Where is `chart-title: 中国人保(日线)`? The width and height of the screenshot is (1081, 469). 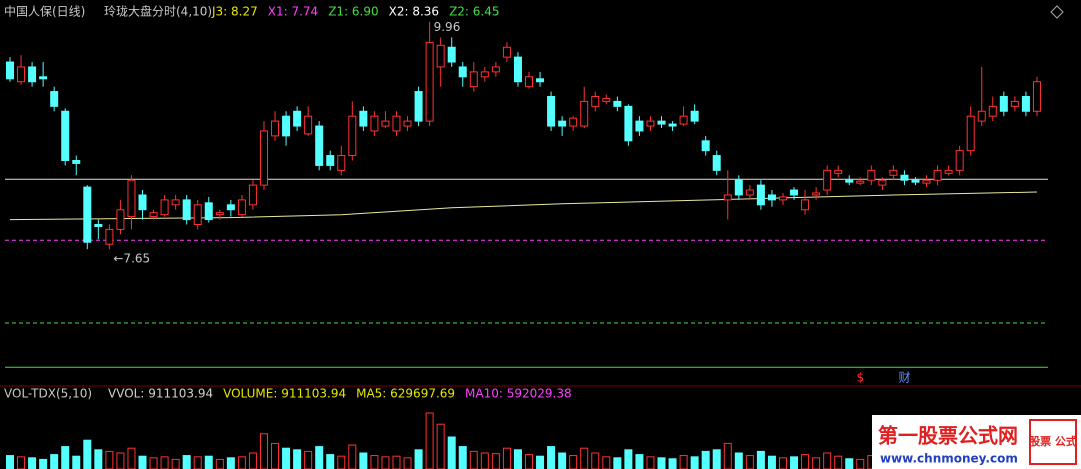 chart-title: 中国人保(日线) is located at coordinates (44, 11).